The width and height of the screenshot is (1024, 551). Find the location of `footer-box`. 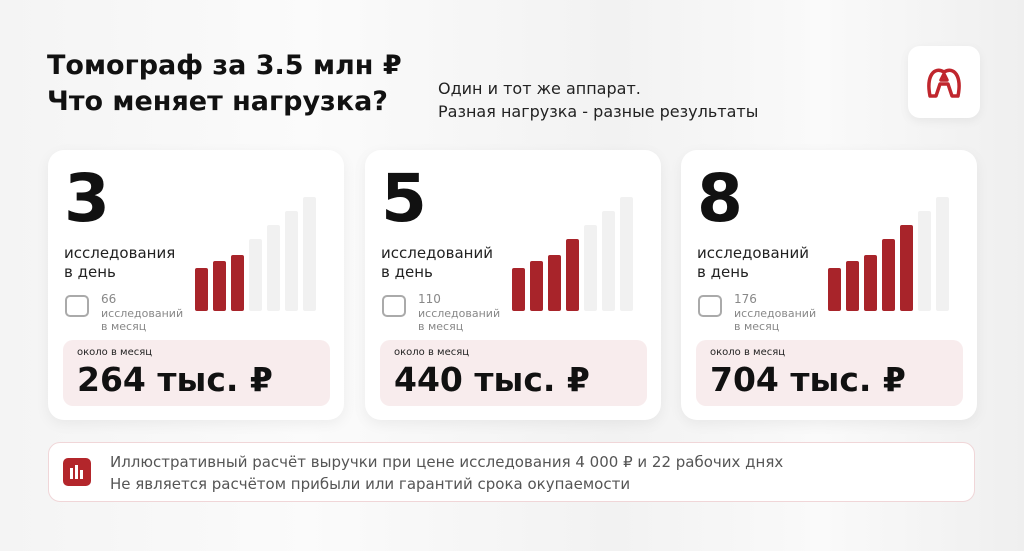

footer-box is located at coordinates (511, 472).